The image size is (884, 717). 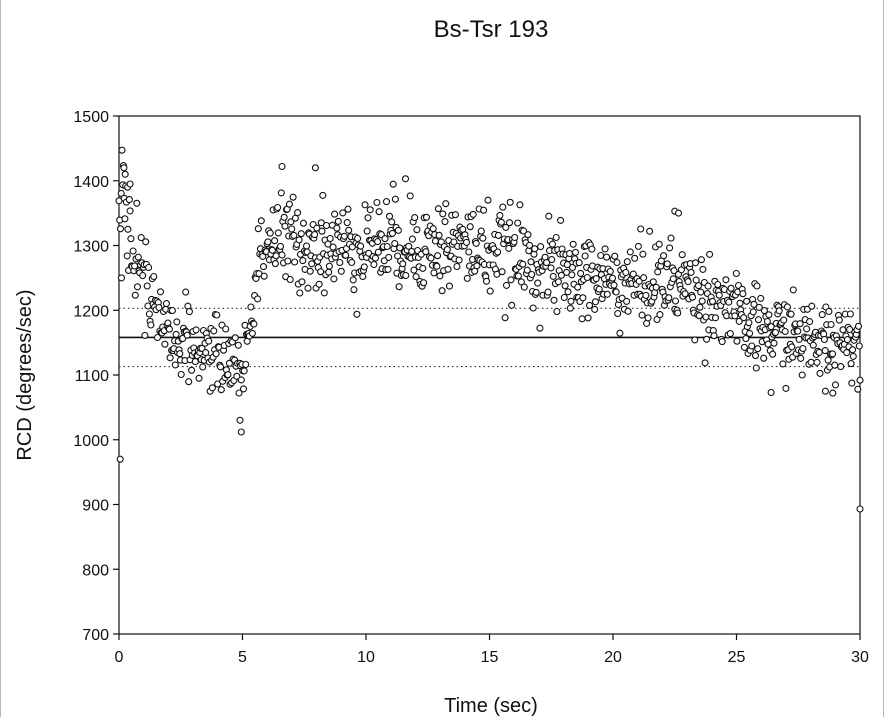 I want to click on y-tick-label: 800, so click(x=95, y=570).